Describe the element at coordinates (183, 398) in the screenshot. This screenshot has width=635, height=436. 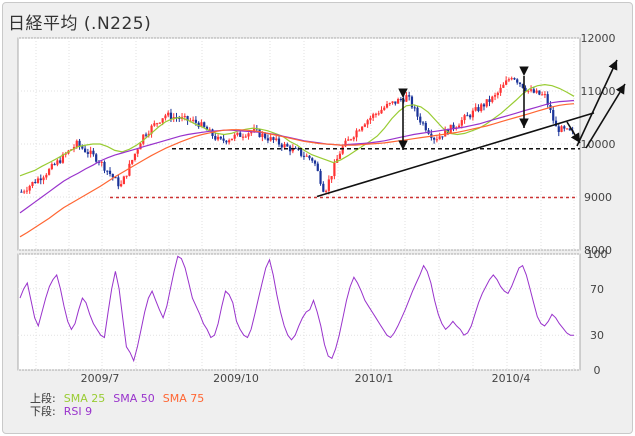
I see `legend-sma75: SMA 75` at that location.